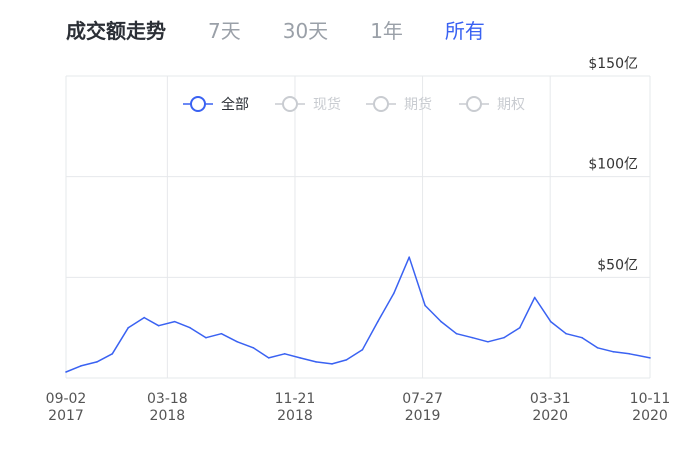  I want to click on x-tick-label: 10-11, so click(650, 399).